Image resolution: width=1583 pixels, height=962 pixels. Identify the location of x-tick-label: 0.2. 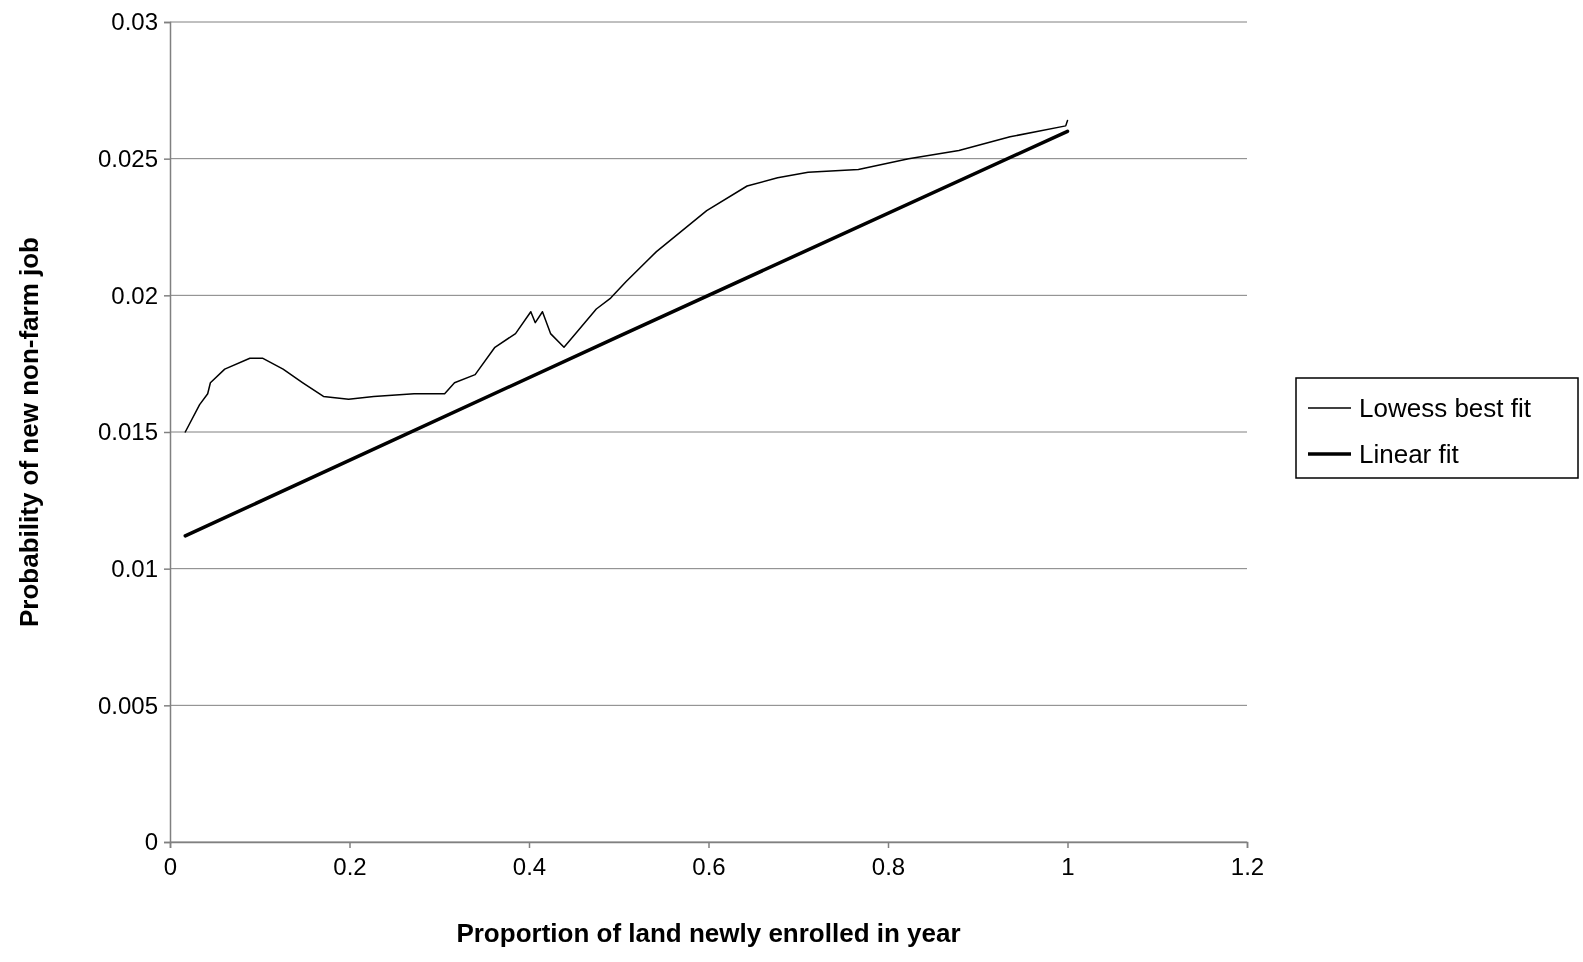
(350, 867).